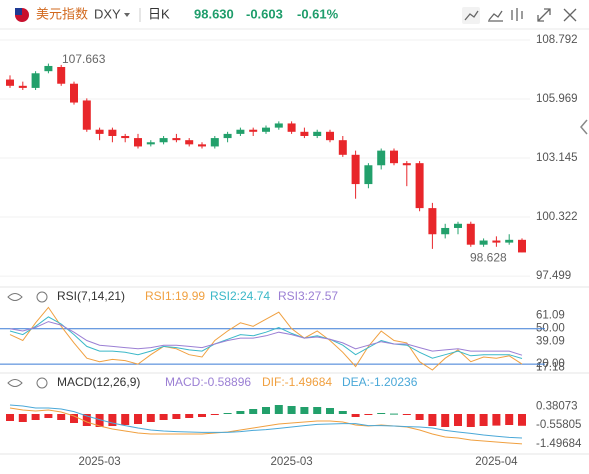 This screenshot has height=474, width=589. What do you see at coordinates (84, 59) in the screenshot?
I see `high-label: 107.663` at bounding box center [84, 59].